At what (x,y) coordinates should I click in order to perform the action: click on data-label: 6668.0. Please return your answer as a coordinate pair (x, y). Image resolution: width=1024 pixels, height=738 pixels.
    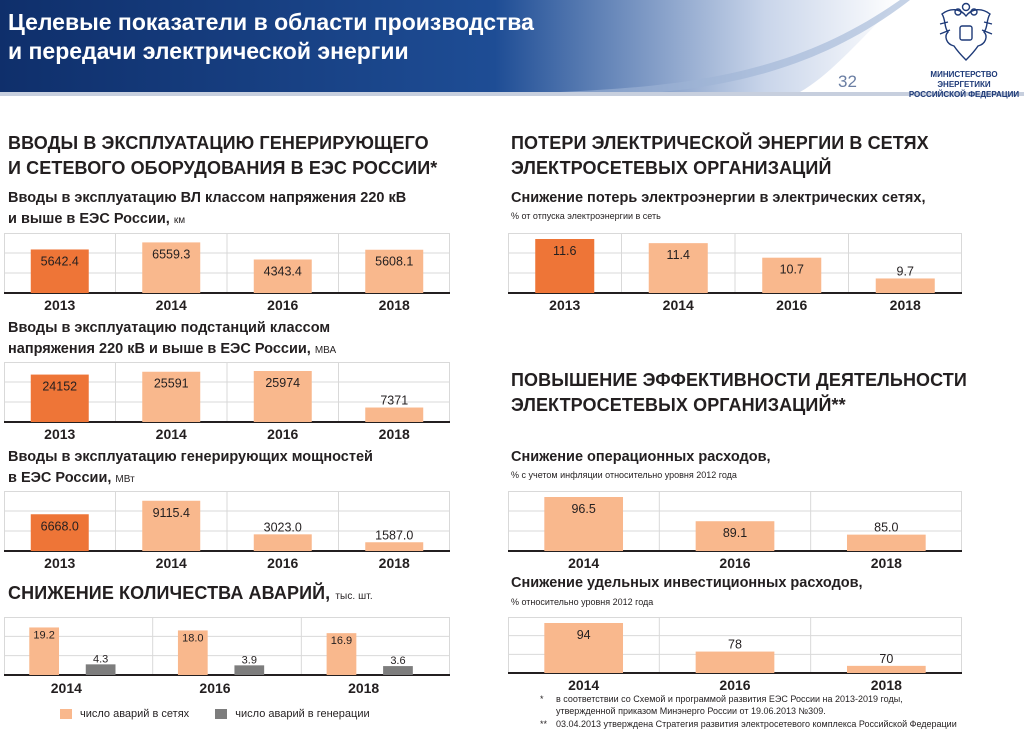
    Looking at the image, I should click on (60, 526).